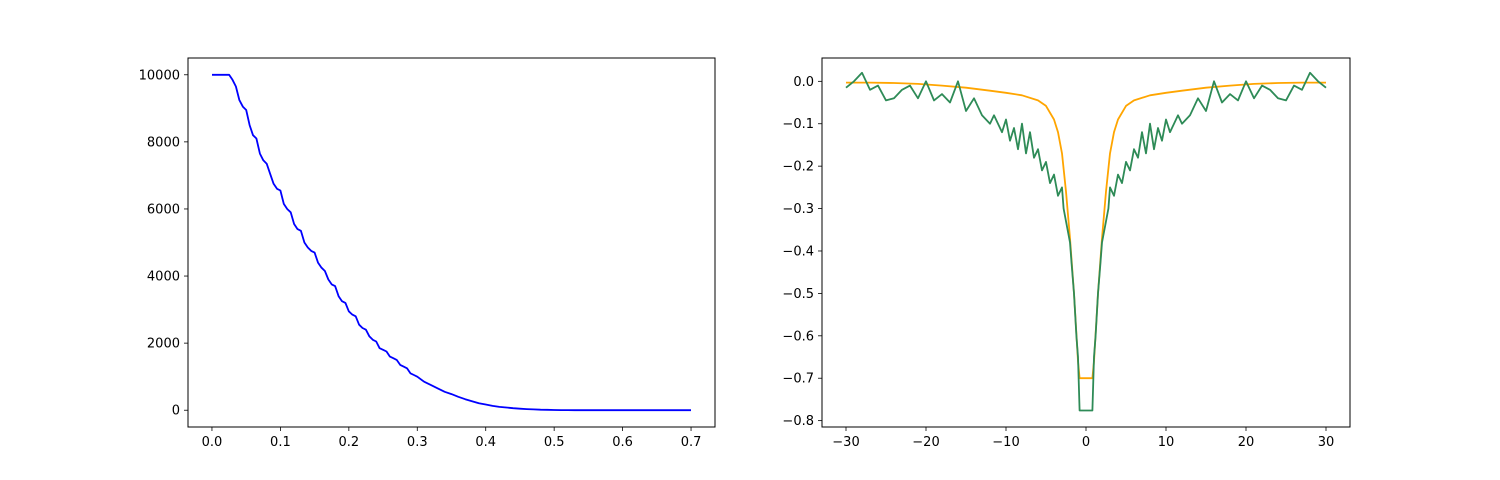  I want to click on x-tick-label: 0.6, so click(622, 442).